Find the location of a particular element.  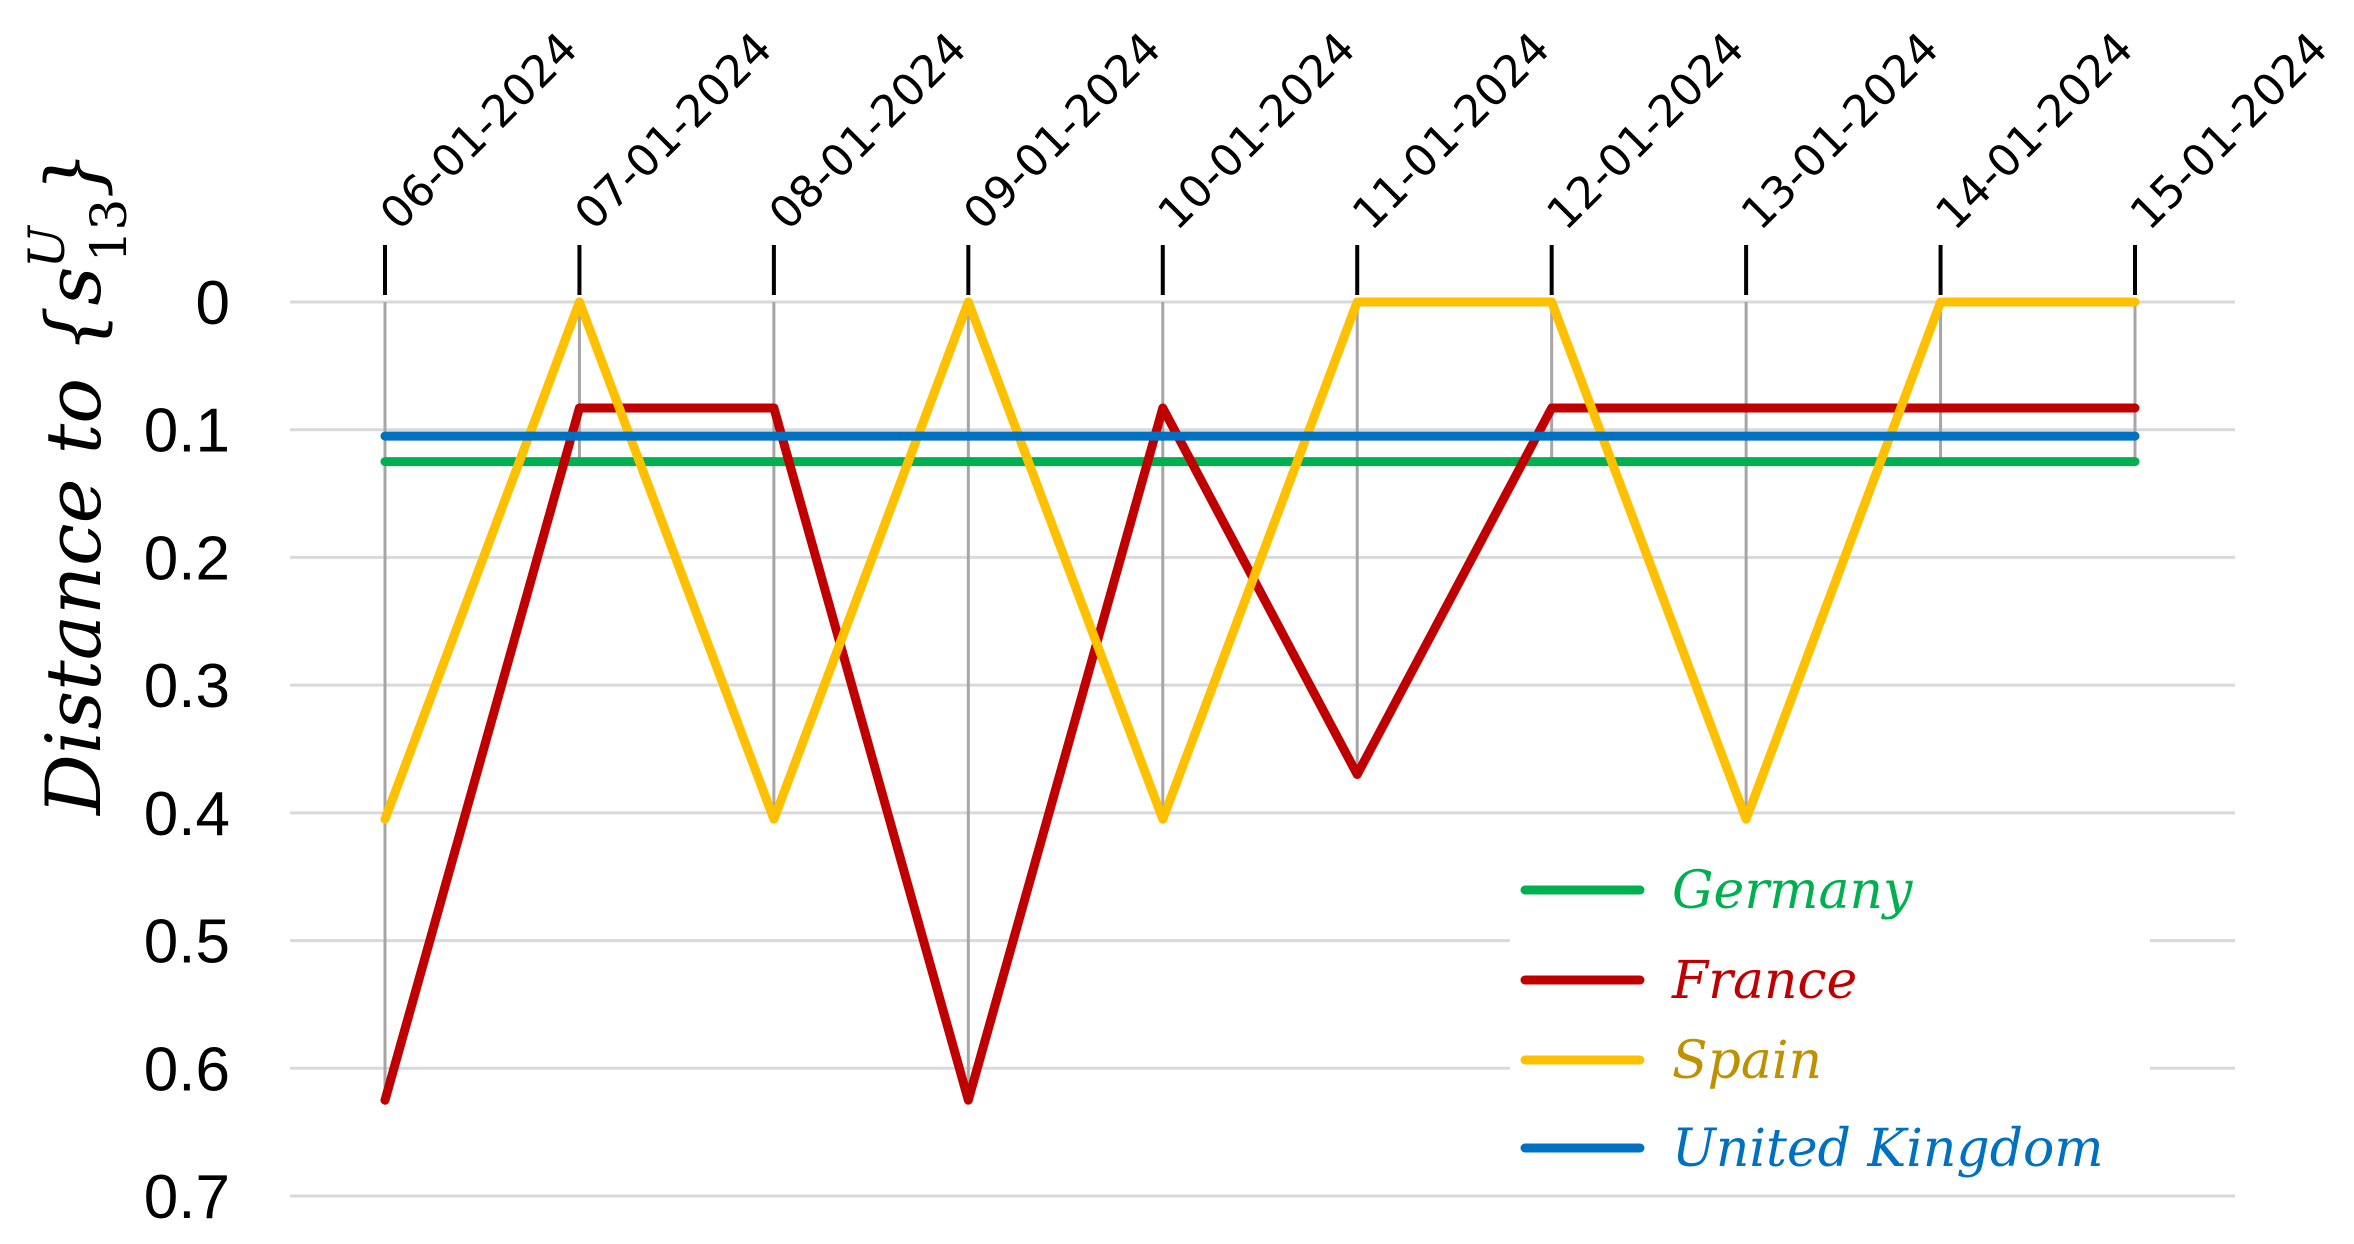

x-tick-label: 13-01-2024 is located at coordinates (1840, 131).